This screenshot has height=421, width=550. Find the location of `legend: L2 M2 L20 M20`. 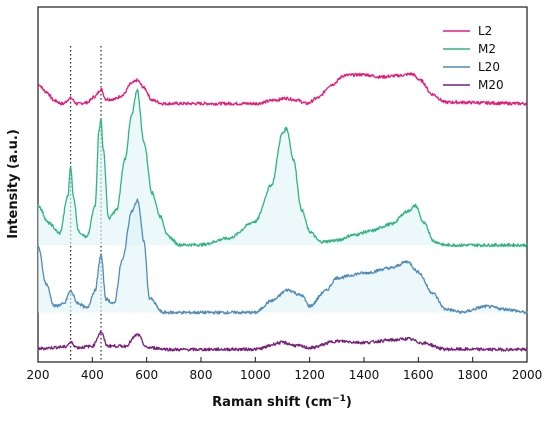

legend: L2 M2 L20 M20 is located at coordinates (473, 58).